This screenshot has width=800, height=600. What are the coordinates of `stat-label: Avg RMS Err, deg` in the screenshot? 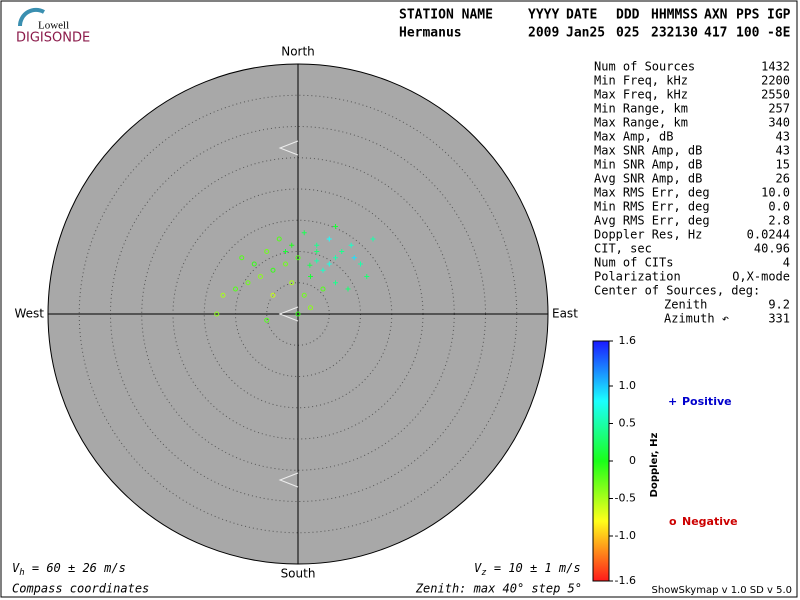 It's located at (652, 221).